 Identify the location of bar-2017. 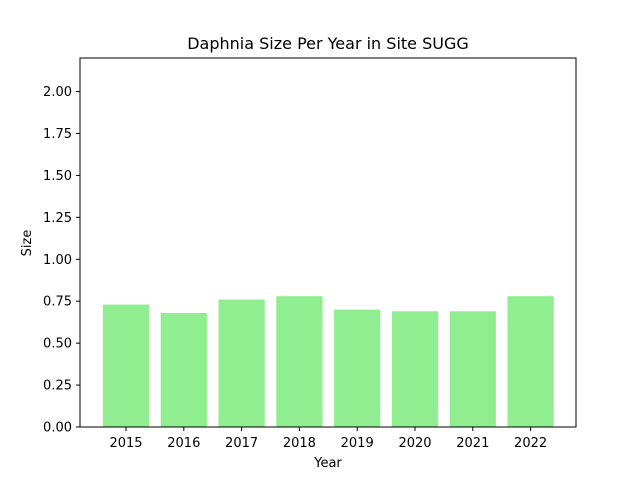
(241, 363).